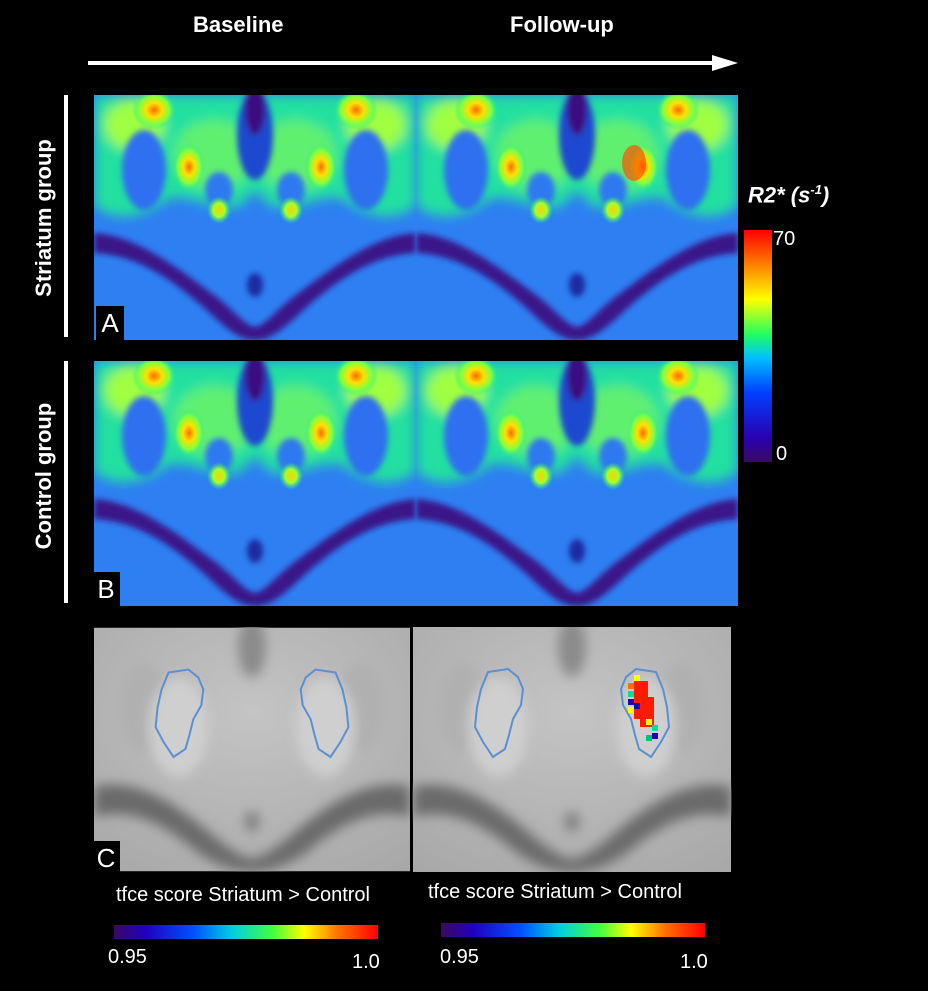  What do you see at coordinates (562, 24) in the screenshot?
I see `column-header-followup: Follow-up` at bounding box center [562, 24].